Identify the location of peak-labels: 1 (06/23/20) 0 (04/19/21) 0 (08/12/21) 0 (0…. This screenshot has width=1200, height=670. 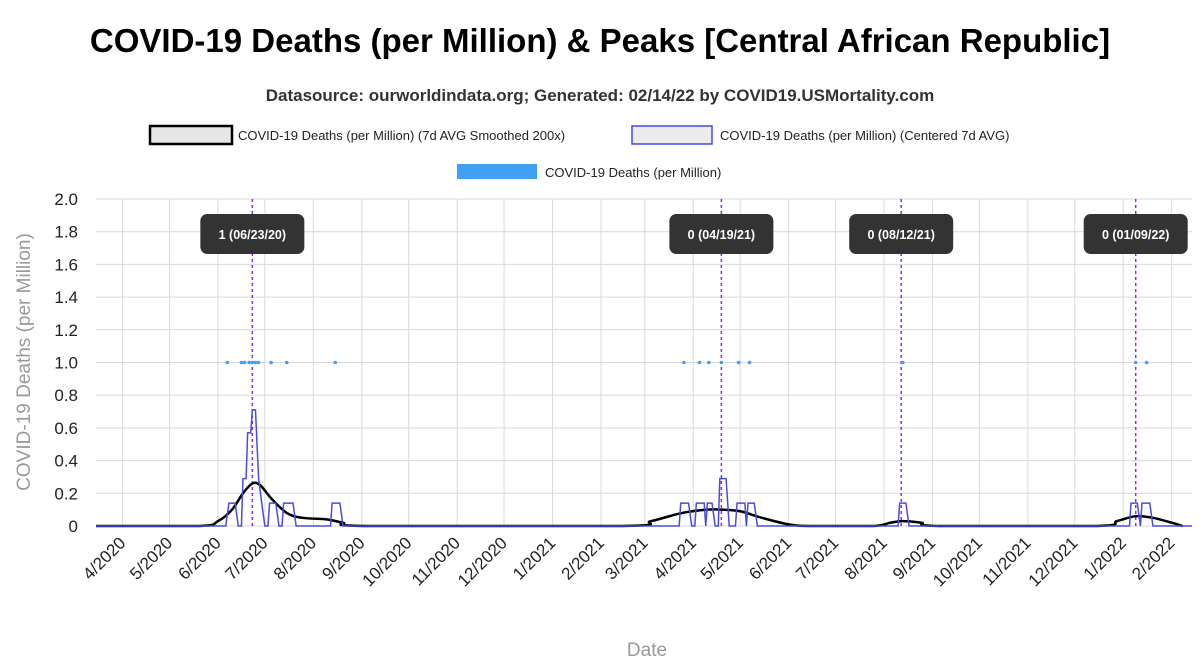
(694, 234).